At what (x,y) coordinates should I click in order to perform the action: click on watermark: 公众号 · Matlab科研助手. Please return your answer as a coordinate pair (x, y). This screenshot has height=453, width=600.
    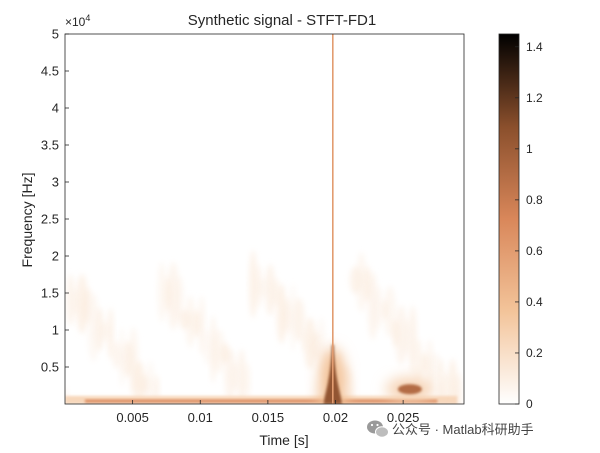
    Looking at the image, I should click on (450, 429).